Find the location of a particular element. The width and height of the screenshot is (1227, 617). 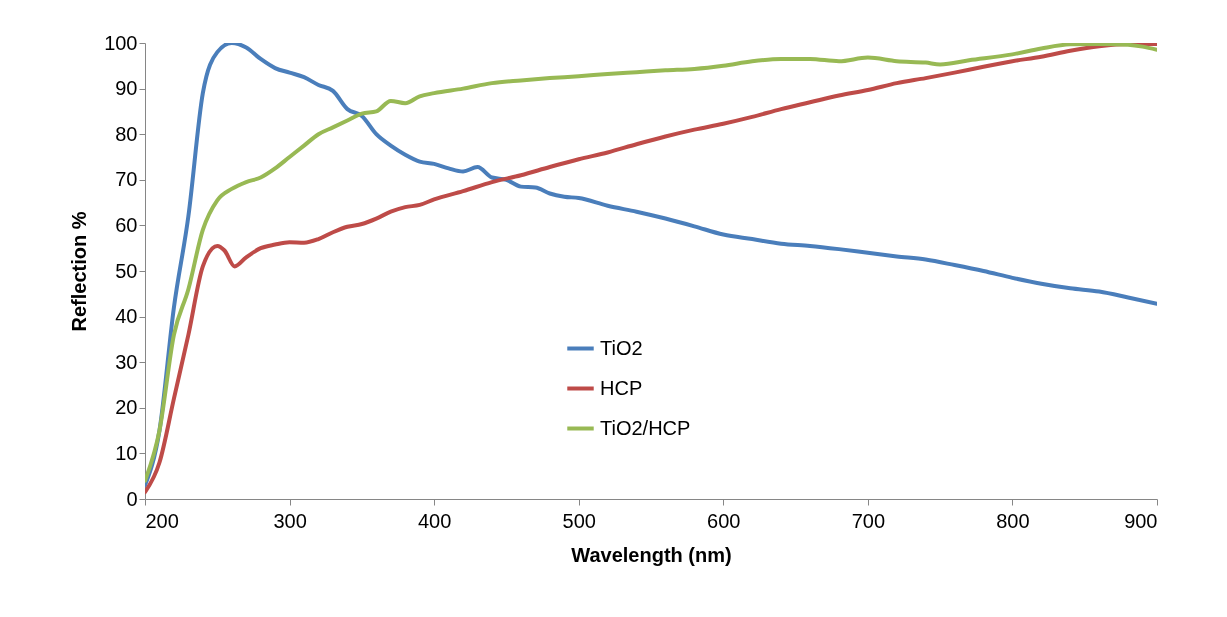

x-tick-label: 700 is located at coordinates (868, 520).